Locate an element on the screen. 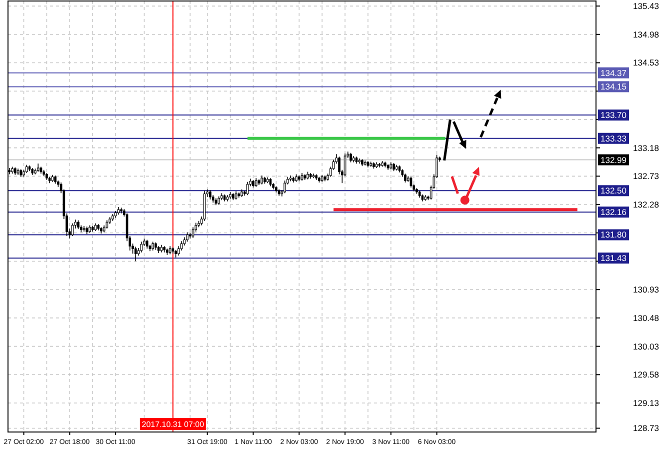  ref-line-label: 134.37 is located at coordinates (613, 73).